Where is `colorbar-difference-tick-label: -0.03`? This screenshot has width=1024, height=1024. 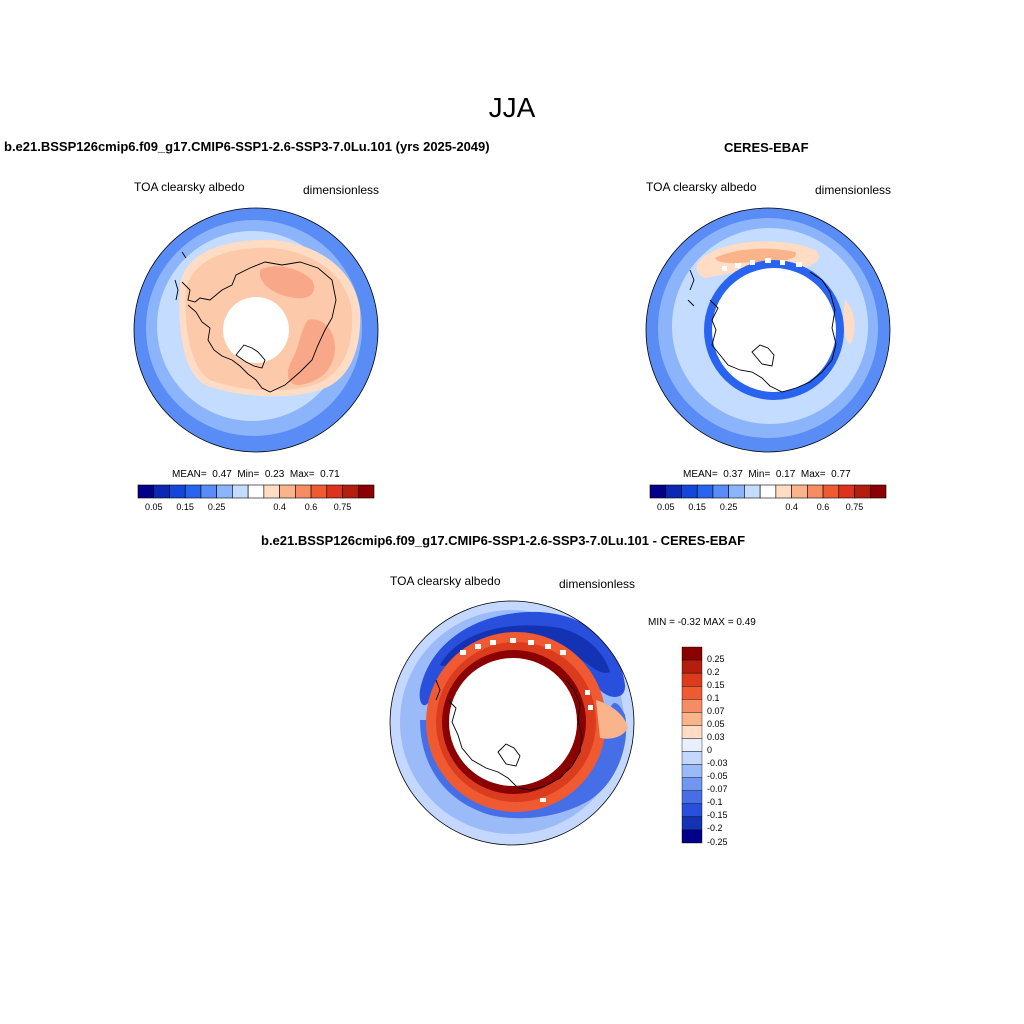 colorbar-difference-tick-label: -0.03 is located at coordinates (717, 763).